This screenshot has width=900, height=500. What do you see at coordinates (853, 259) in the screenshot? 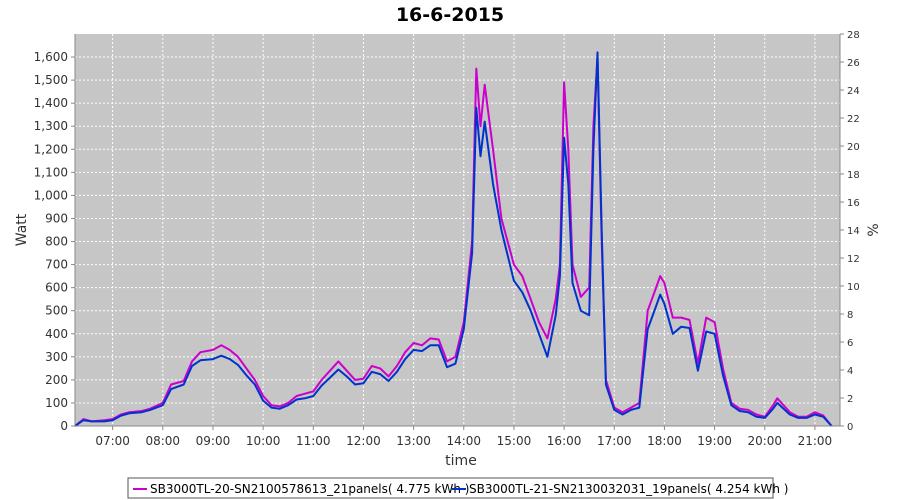
I see `y2-tick-label: 12` at bounding box center [853, 259].